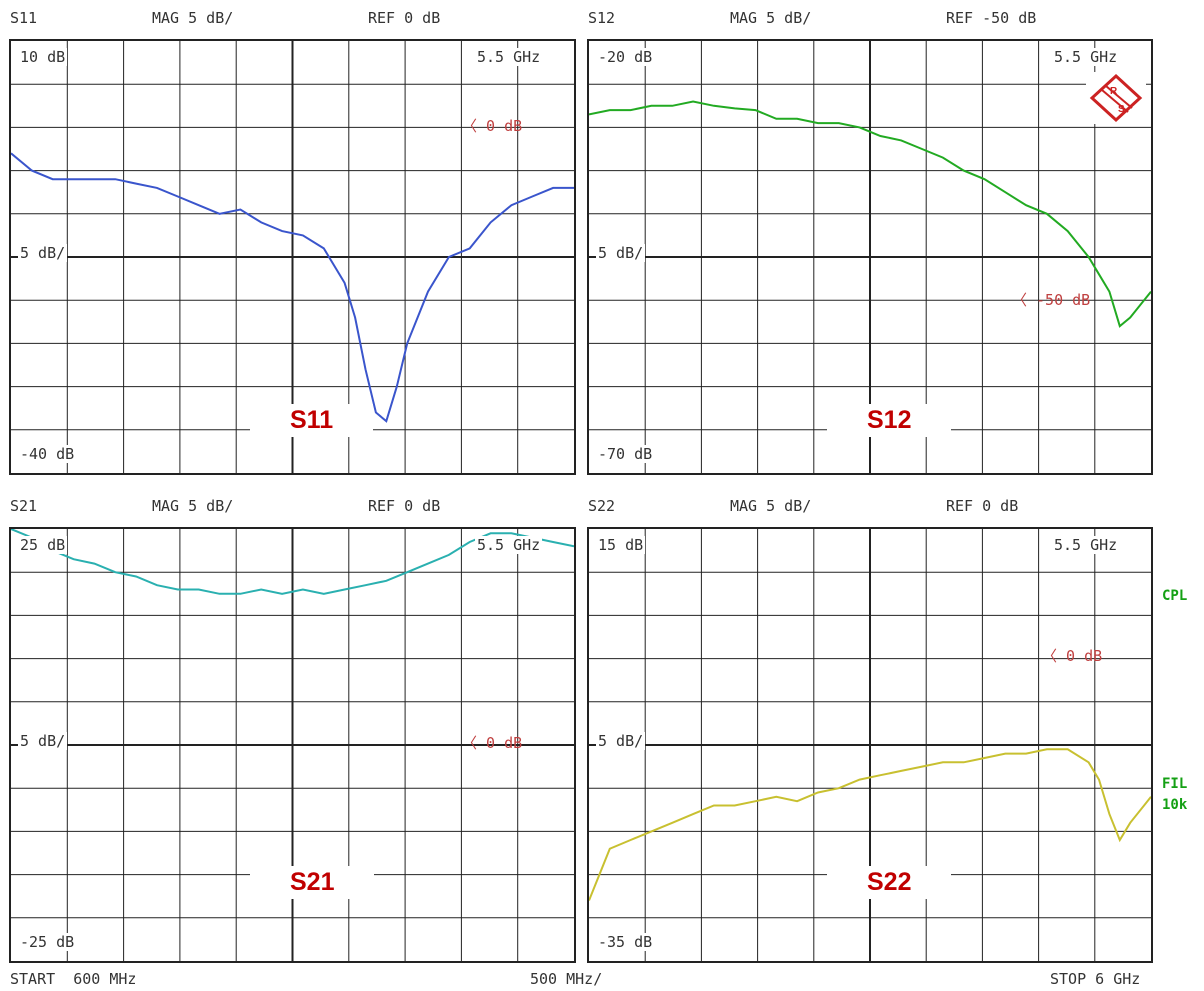 This screenshot has width=1204, height=991. What do you see at coordinates (509, 57) in the screenshot?
I see `s11-freq: 5.5 GHz` at bounding box center [509, 57].